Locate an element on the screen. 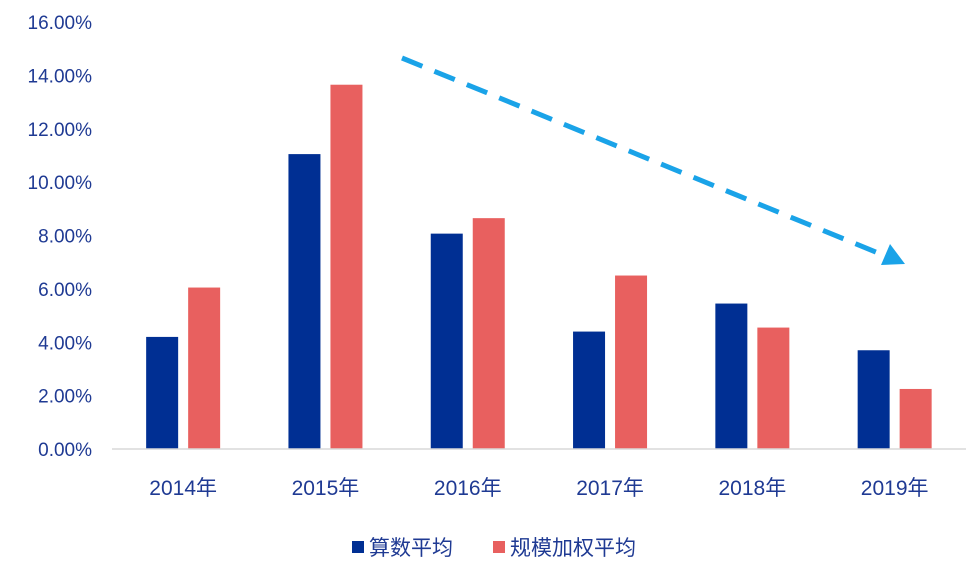 The width and height of the screenshot is (969, 567). x-tick-label: 2014年 is located at coordinates (183, 488).